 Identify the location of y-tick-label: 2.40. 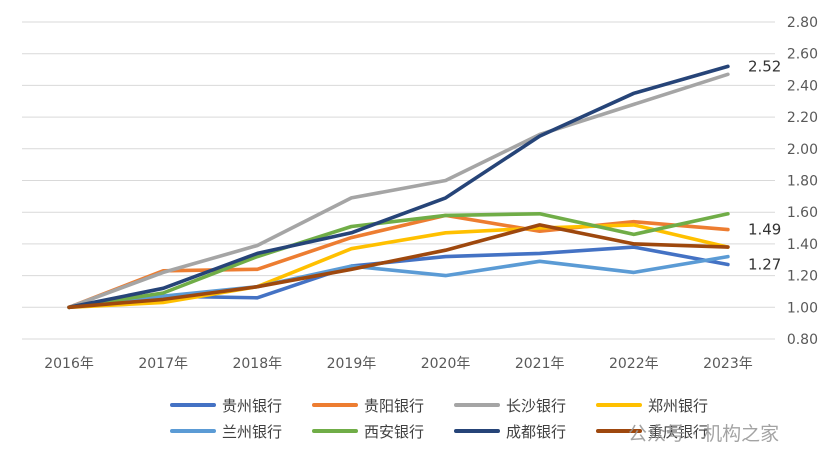
(802, 86).